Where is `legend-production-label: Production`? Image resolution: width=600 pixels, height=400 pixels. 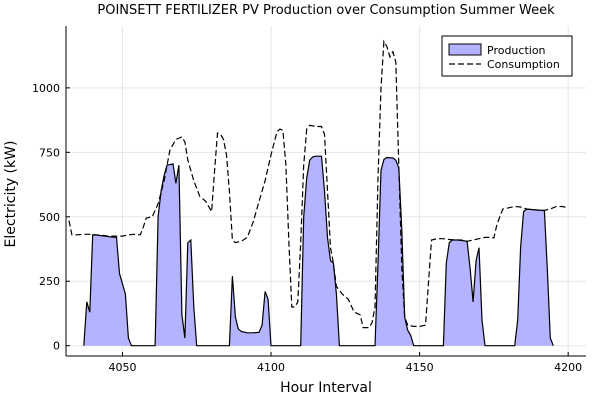
legend-production-label: Production is located at coordinates (516, 50).